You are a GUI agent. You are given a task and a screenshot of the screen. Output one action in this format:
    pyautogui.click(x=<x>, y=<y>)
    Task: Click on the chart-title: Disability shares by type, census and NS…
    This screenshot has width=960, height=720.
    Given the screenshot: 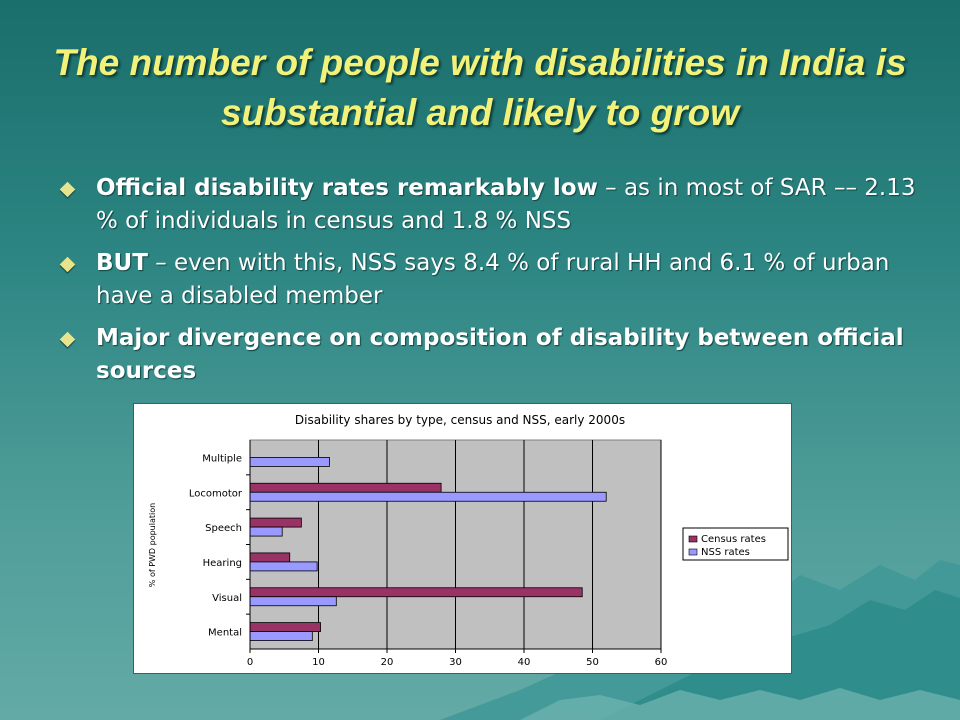 What is the action you would take?
    pyautogui.click(x=460, y=420)
    